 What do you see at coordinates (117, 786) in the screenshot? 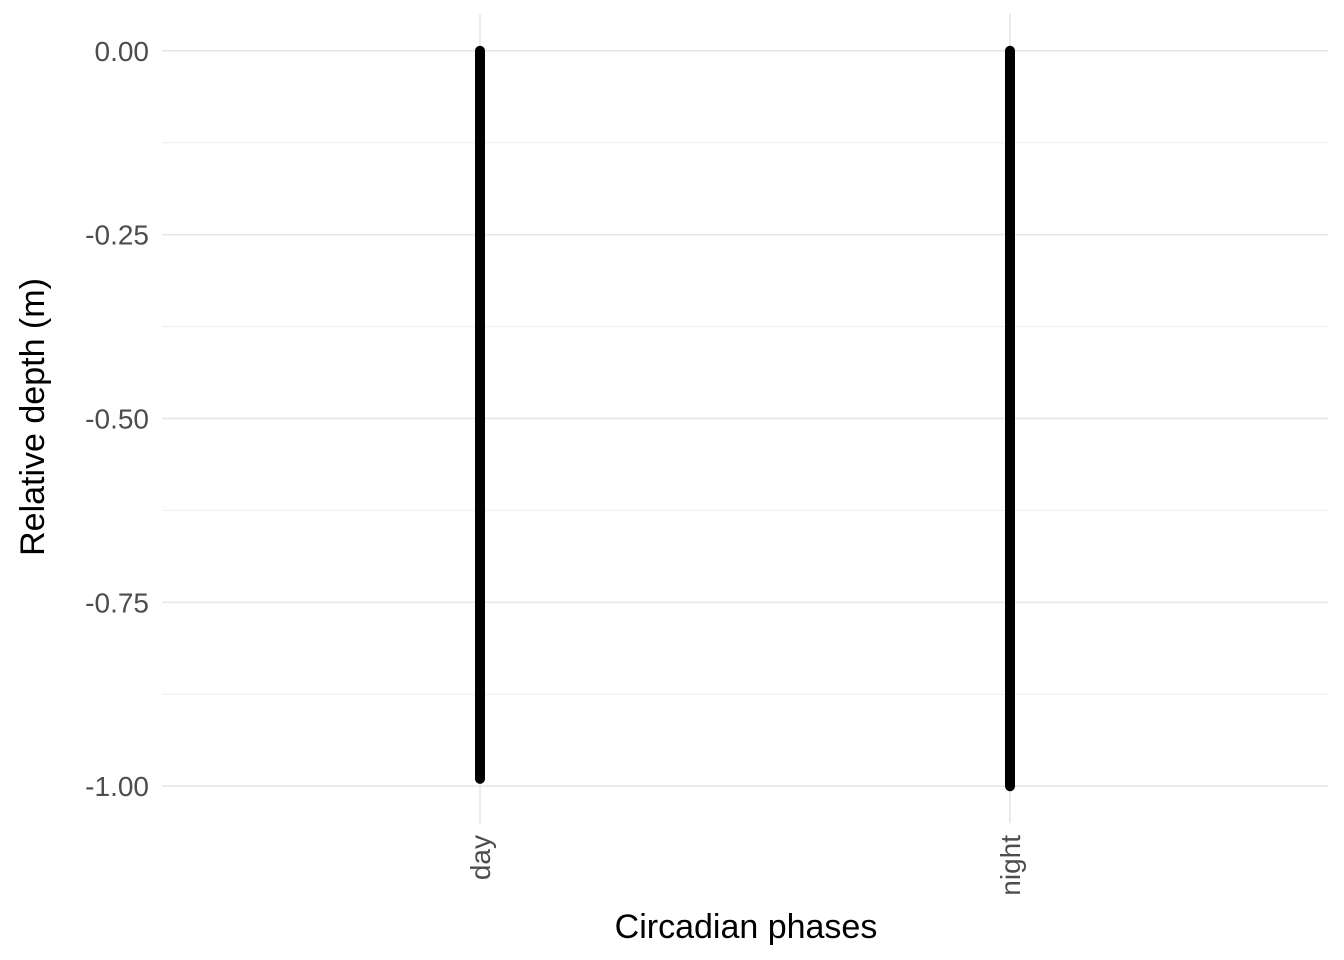
I see `y-tick-label: -1.00` at bounding box center [117, 786].